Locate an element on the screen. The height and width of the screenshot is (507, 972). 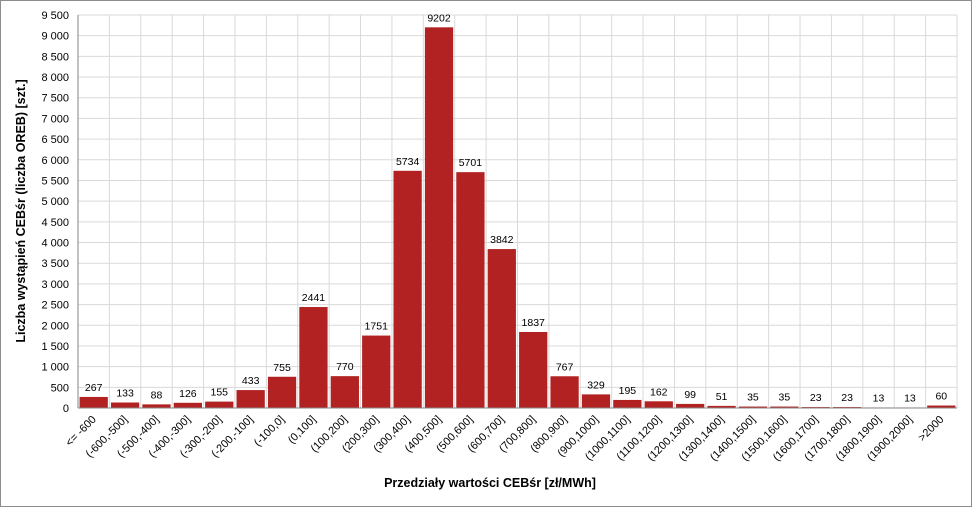
y-tick-label: 7 500 is located at coordinates (55, 99).